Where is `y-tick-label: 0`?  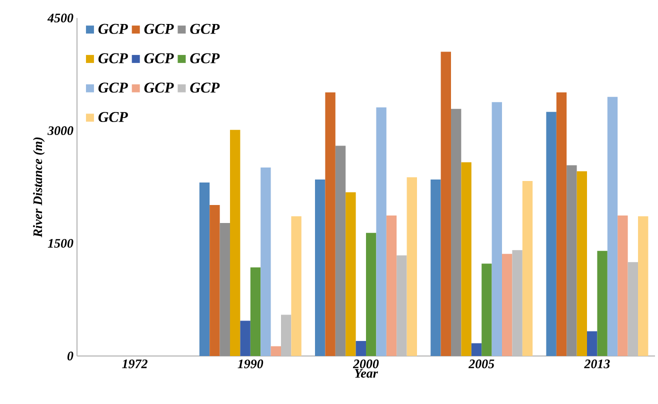 y-tick-label: 0 is located at coordinates (70, 356).